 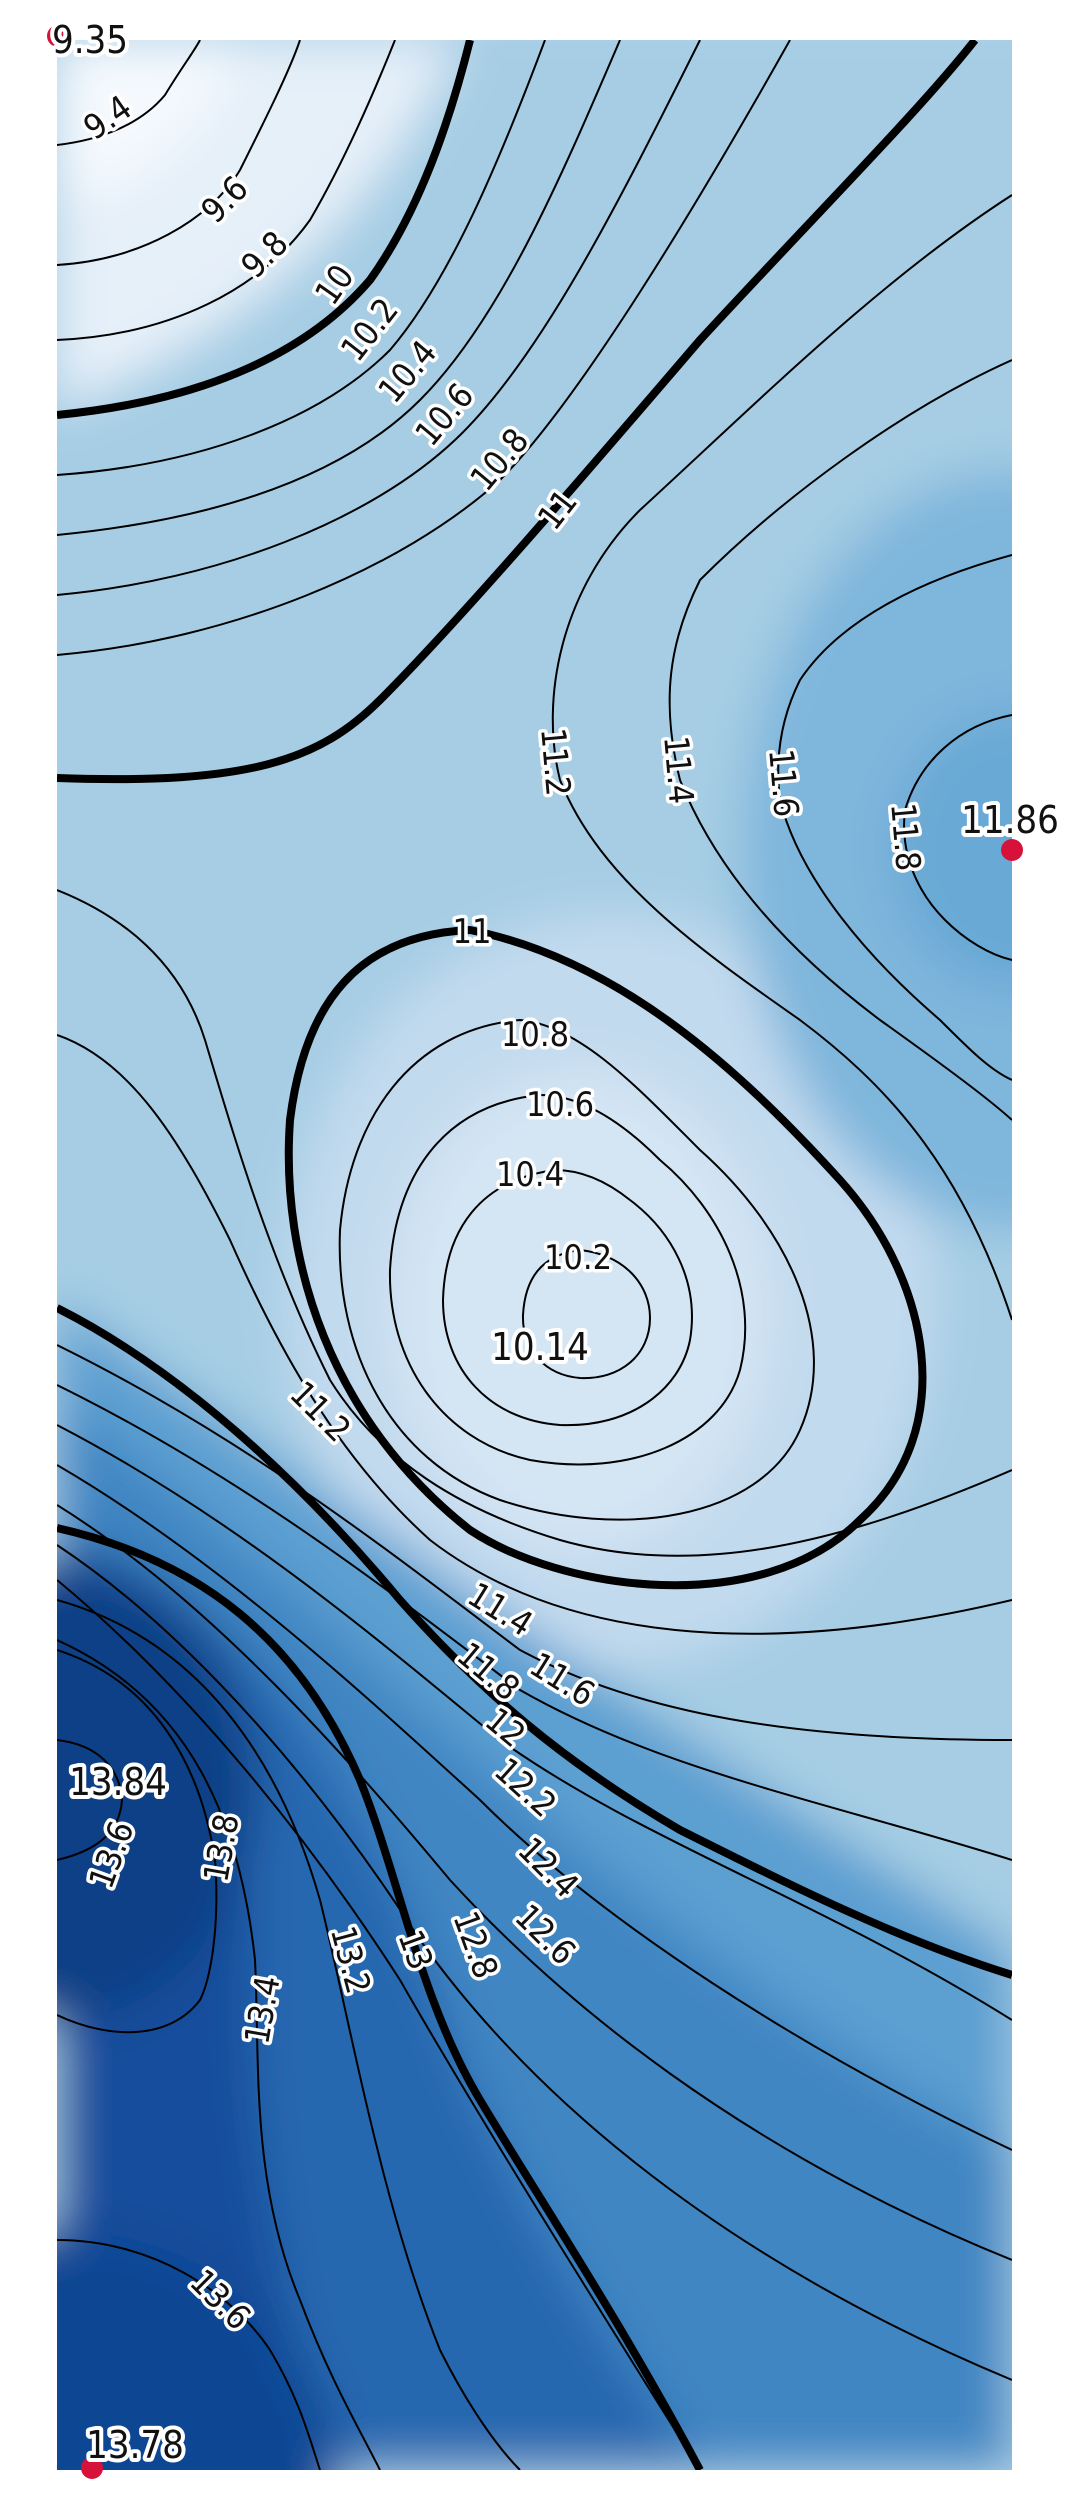 I want to click on field-lower-left-high, so click(x=157, y=1790).